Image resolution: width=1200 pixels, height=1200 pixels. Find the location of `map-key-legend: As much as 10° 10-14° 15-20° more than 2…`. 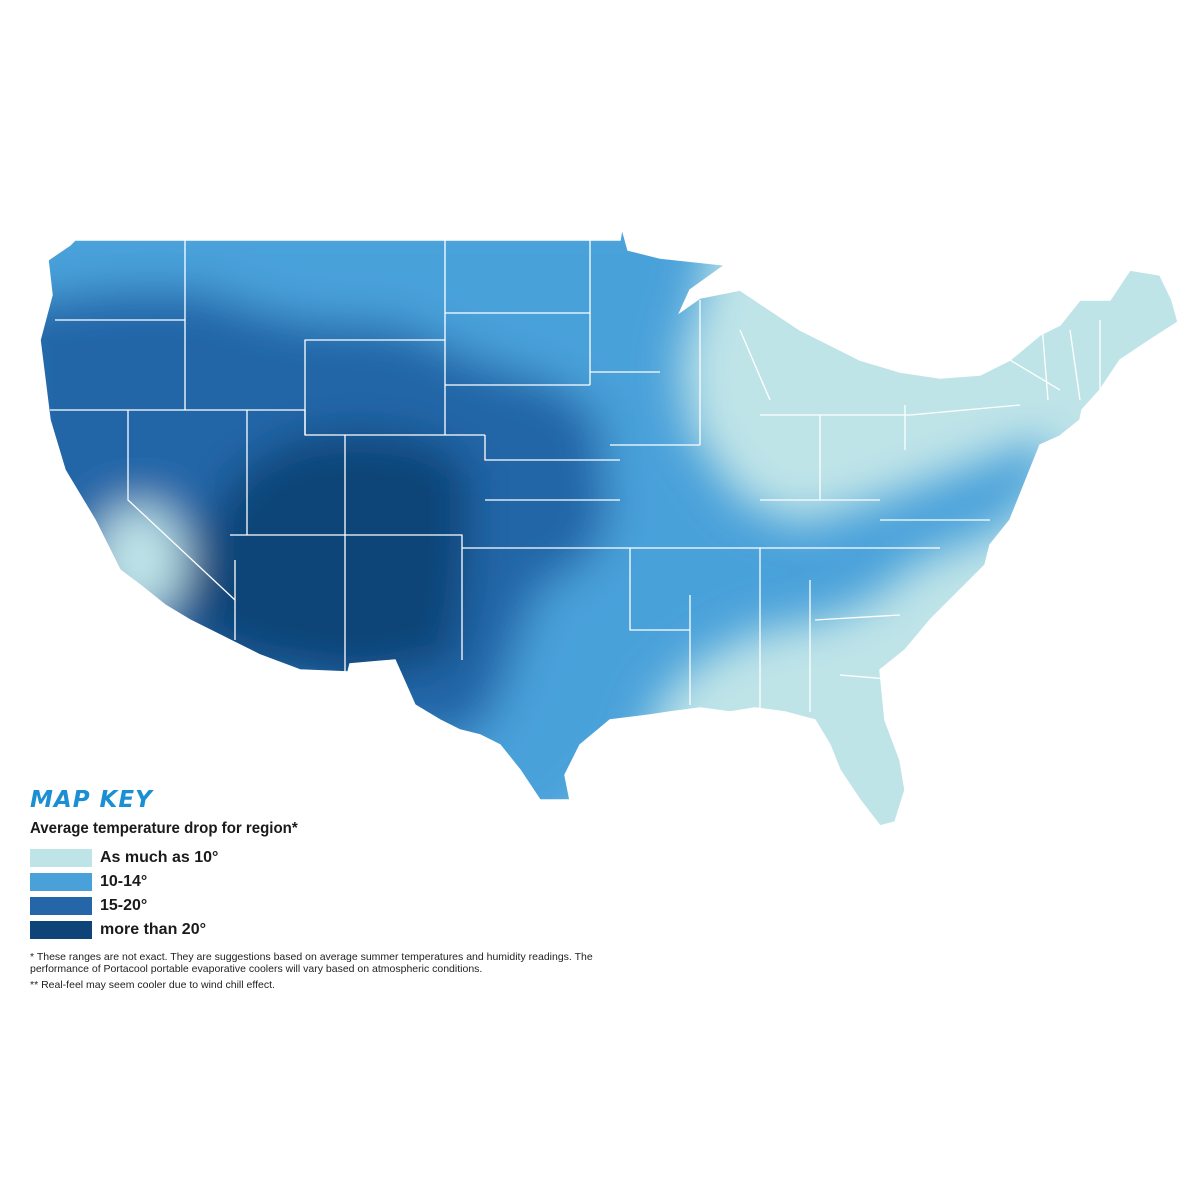

map-key-legend: As much as 10° 10-14° 15-20° more than 2… is located at coordinates (340, 894).